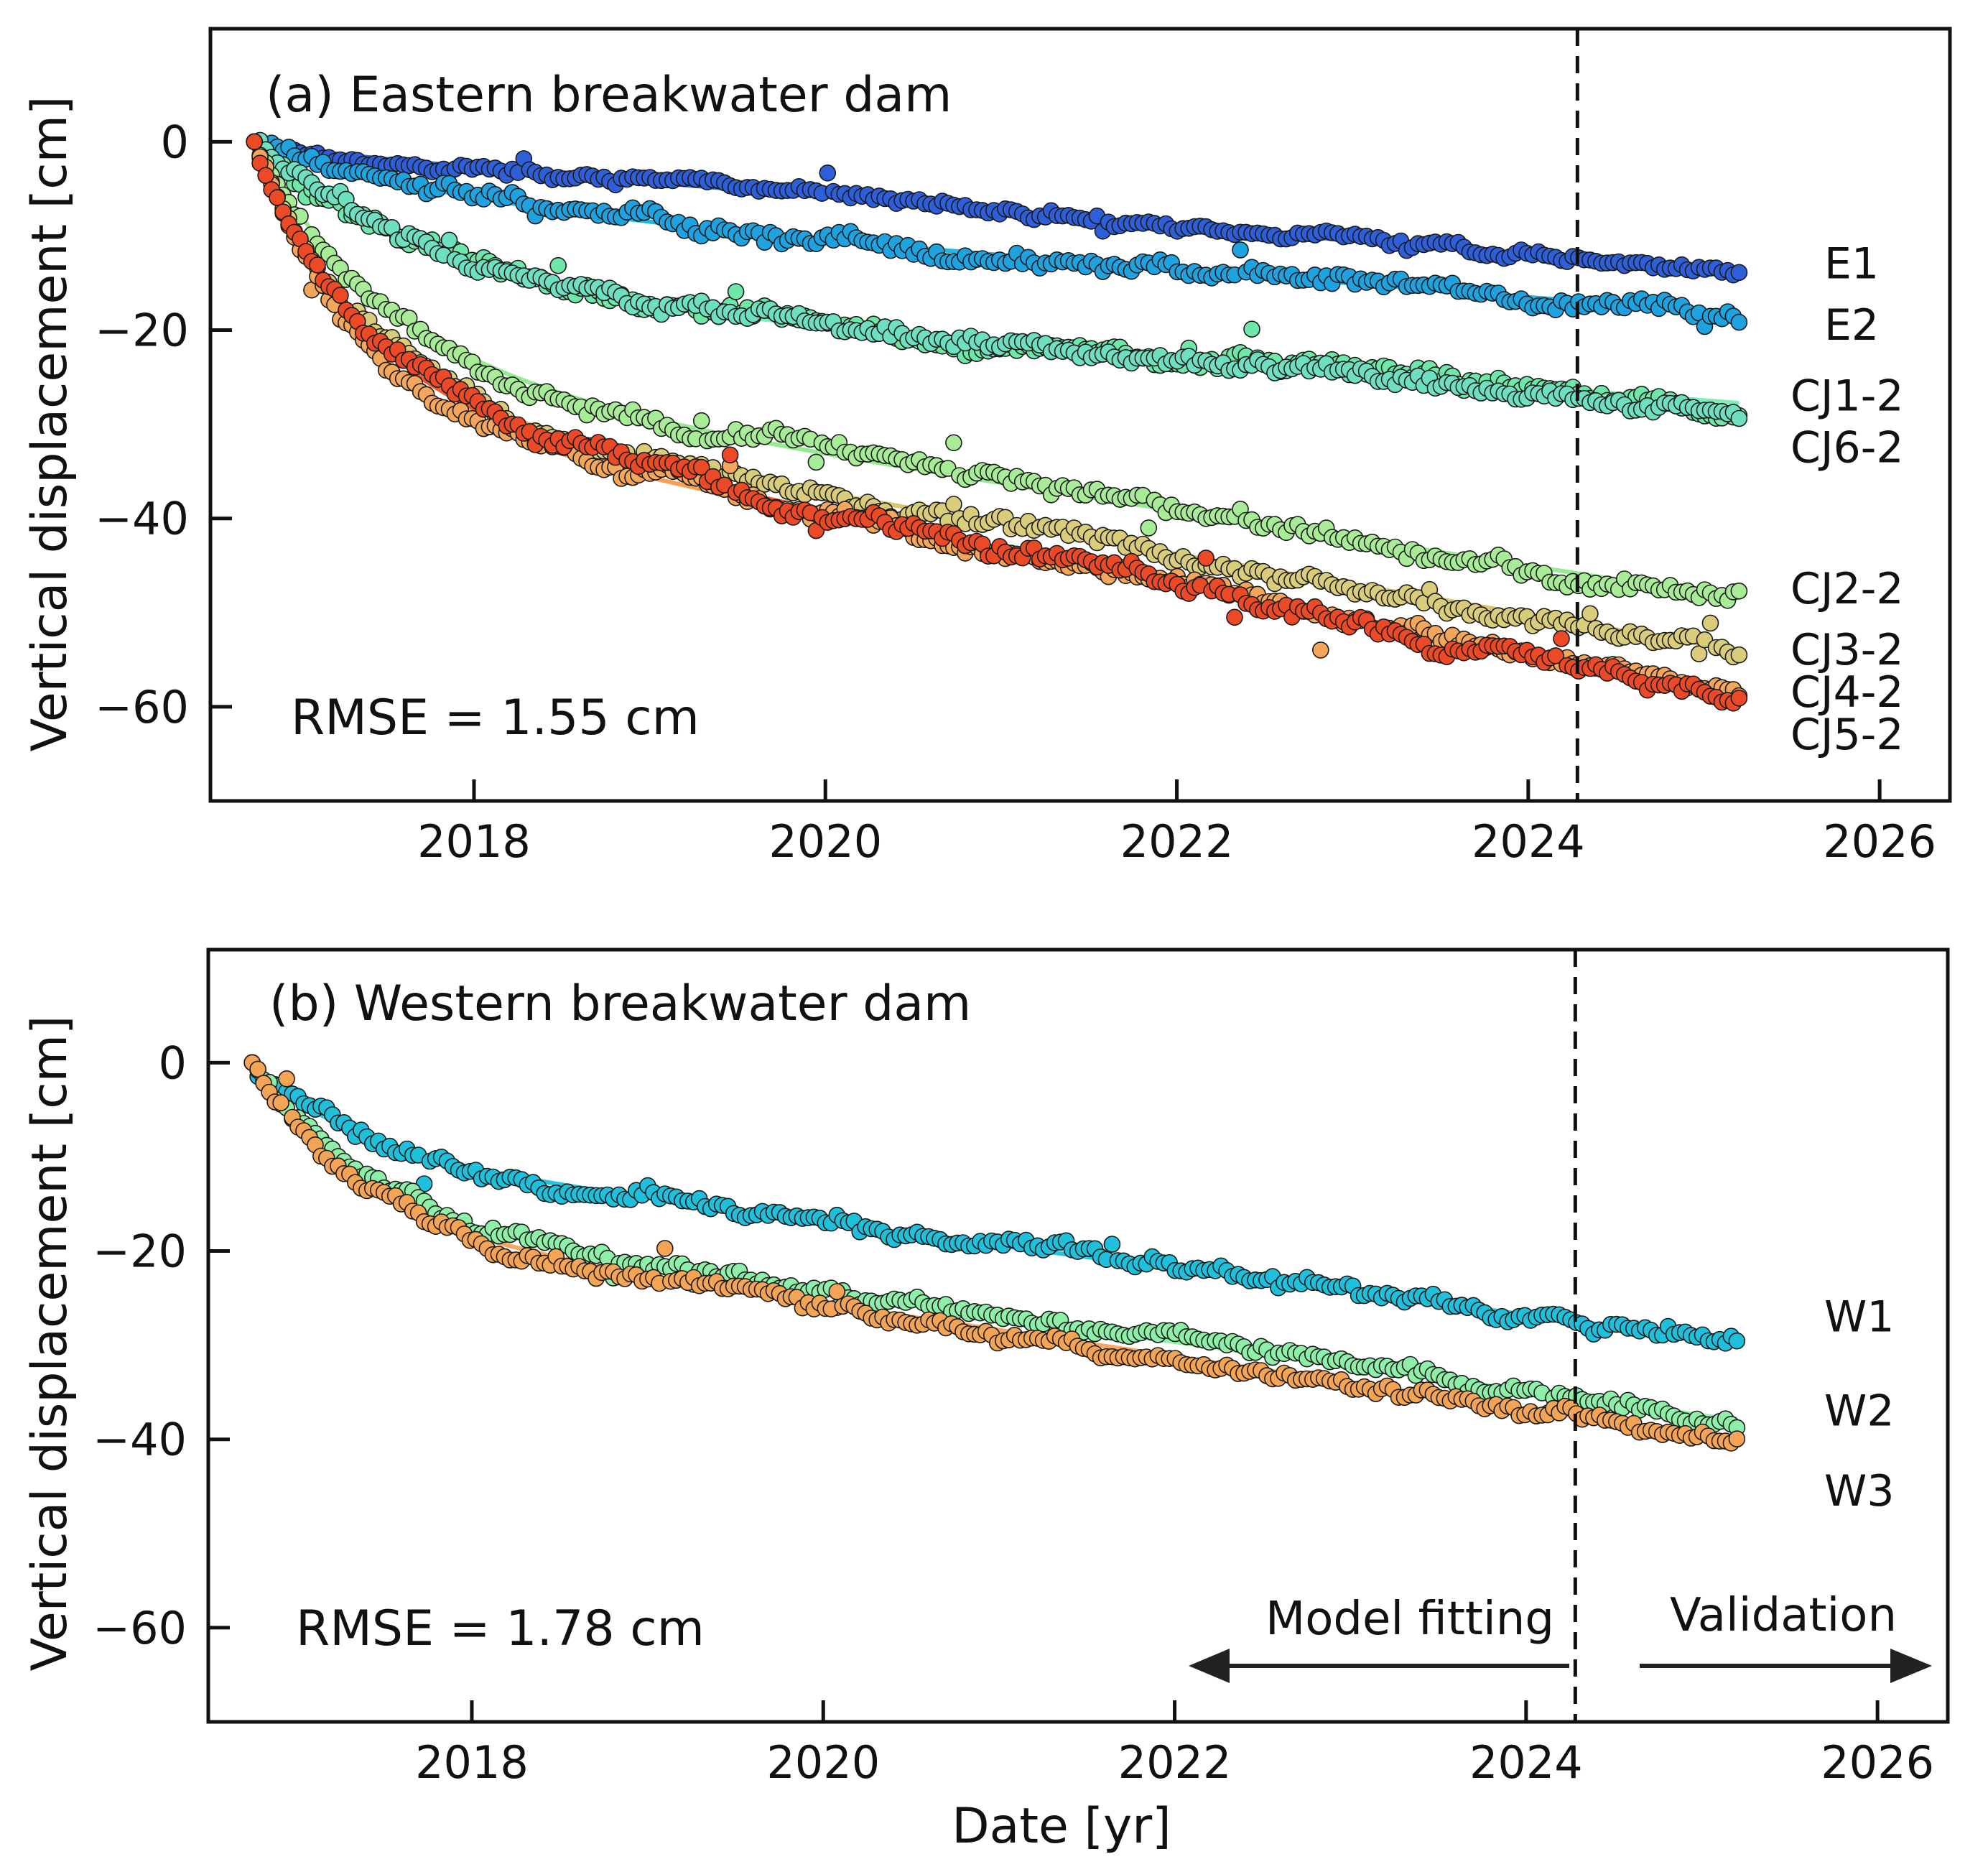 Image resolution: width=1988 pixels, height=1872 pixels. Describe the element at coordinates (1860, 1317) in the screenshot. I see `series-label-w1: W1` at that location.